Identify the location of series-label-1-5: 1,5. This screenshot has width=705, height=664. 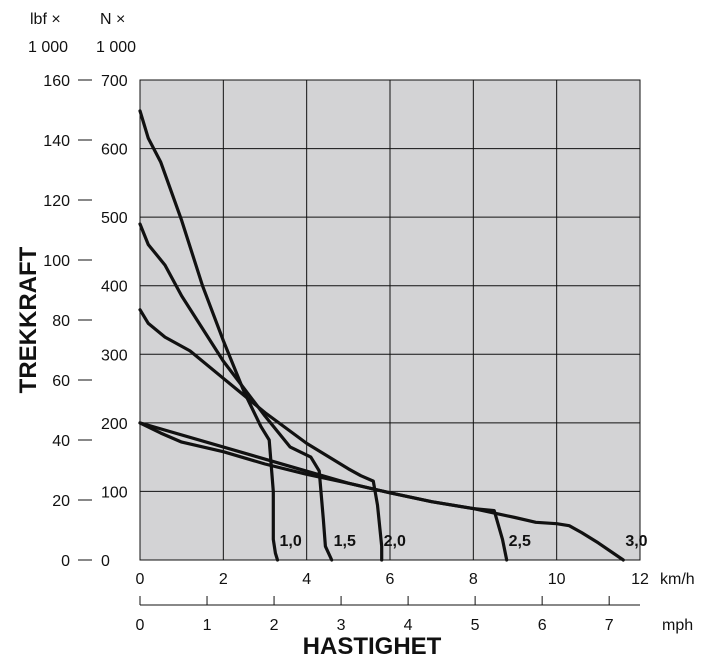
(345, 541).